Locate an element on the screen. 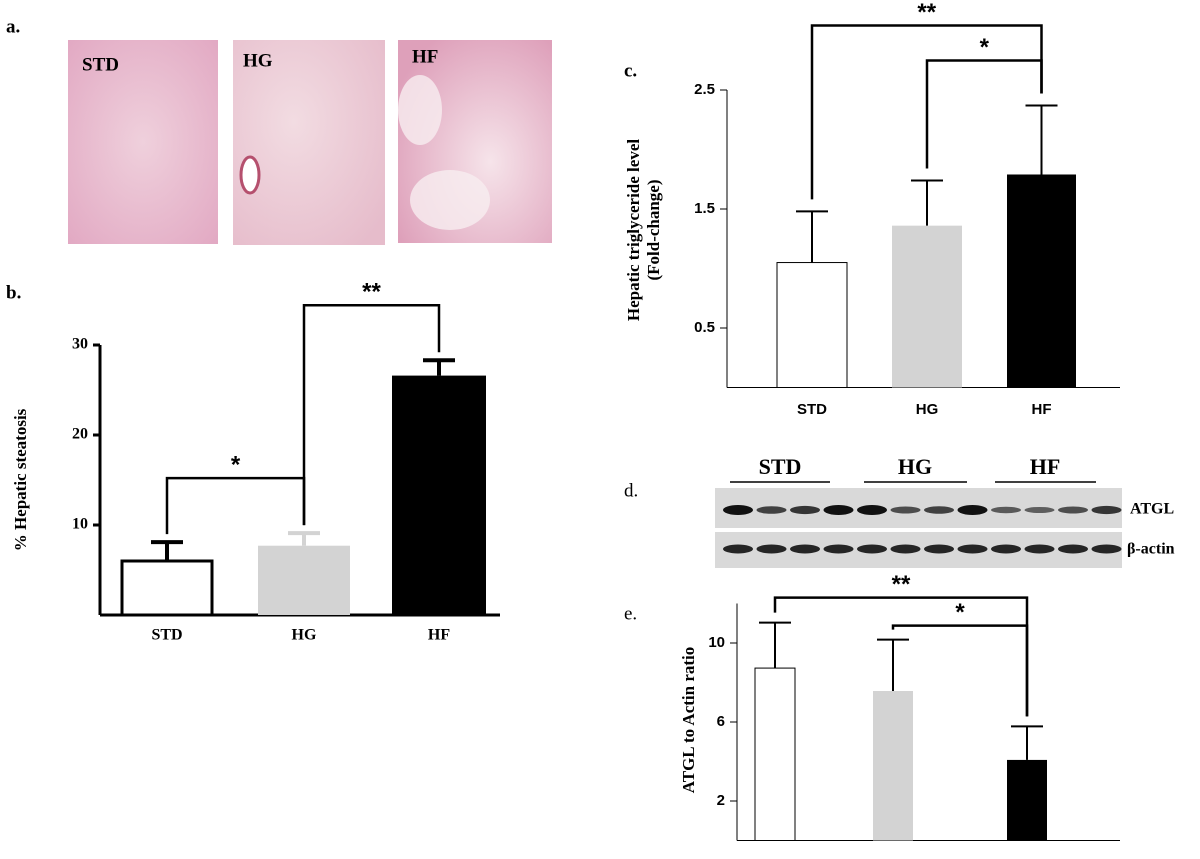  blot-group: HF is located at coordinates (1045, 466).